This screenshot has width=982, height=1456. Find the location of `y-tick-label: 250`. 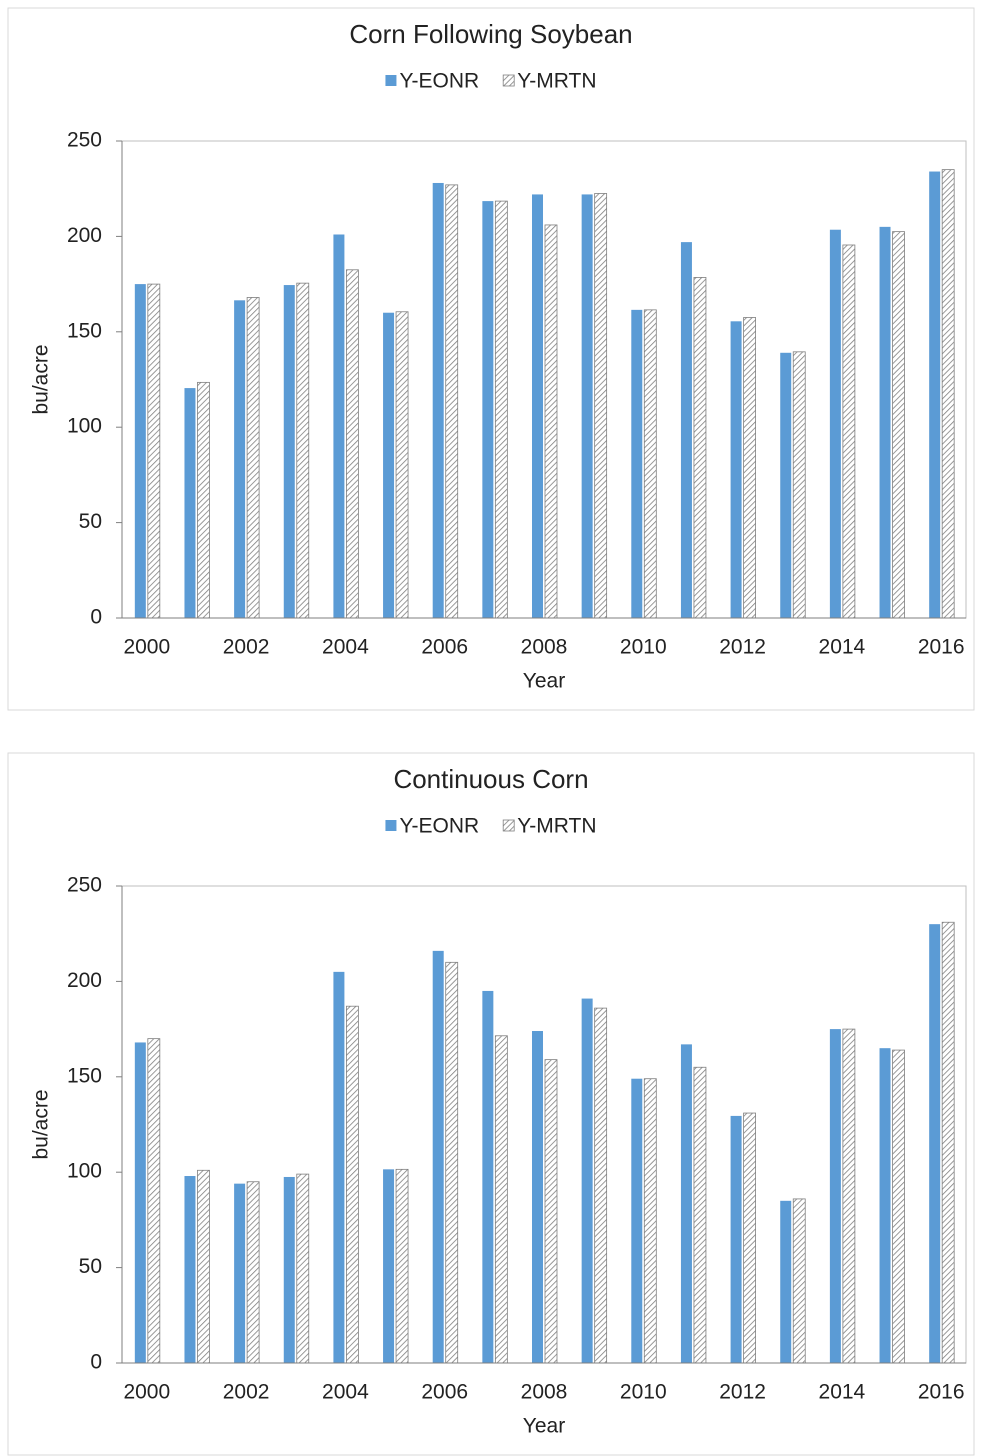

y-tick-label: 250 is located at coordinates (84, 885).